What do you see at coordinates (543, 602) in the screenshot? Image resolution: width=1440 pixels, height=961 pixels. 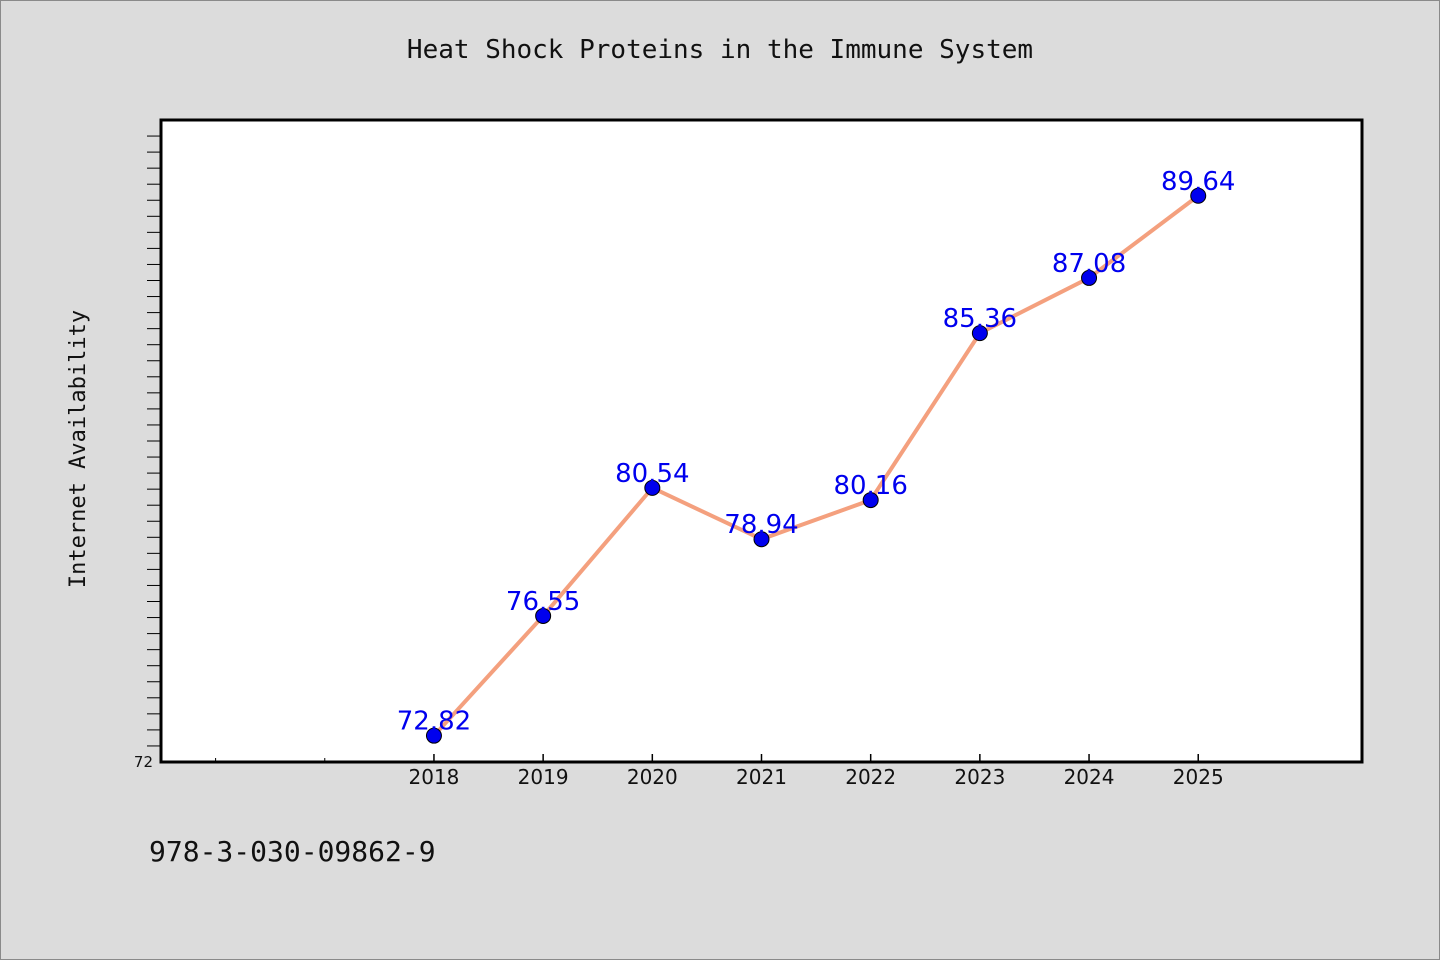 I see `data-label: 76.55` at bounding box center [543, 602].